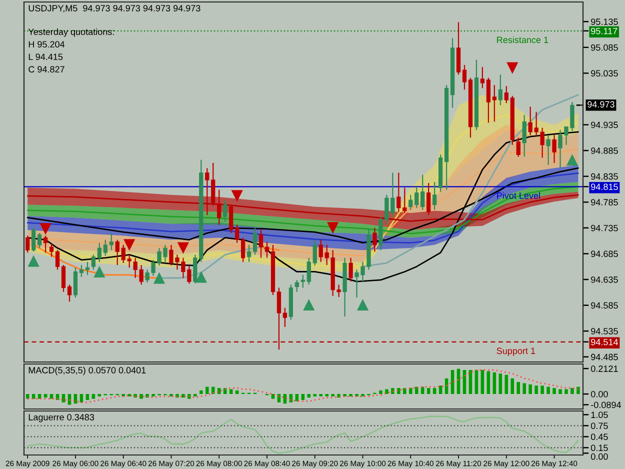 The image size is (625, 469). What do you see at coordinates (604, 21) in the screenshot?
I see `y-tick-label: 95.135` at bounding box center [604, 21].